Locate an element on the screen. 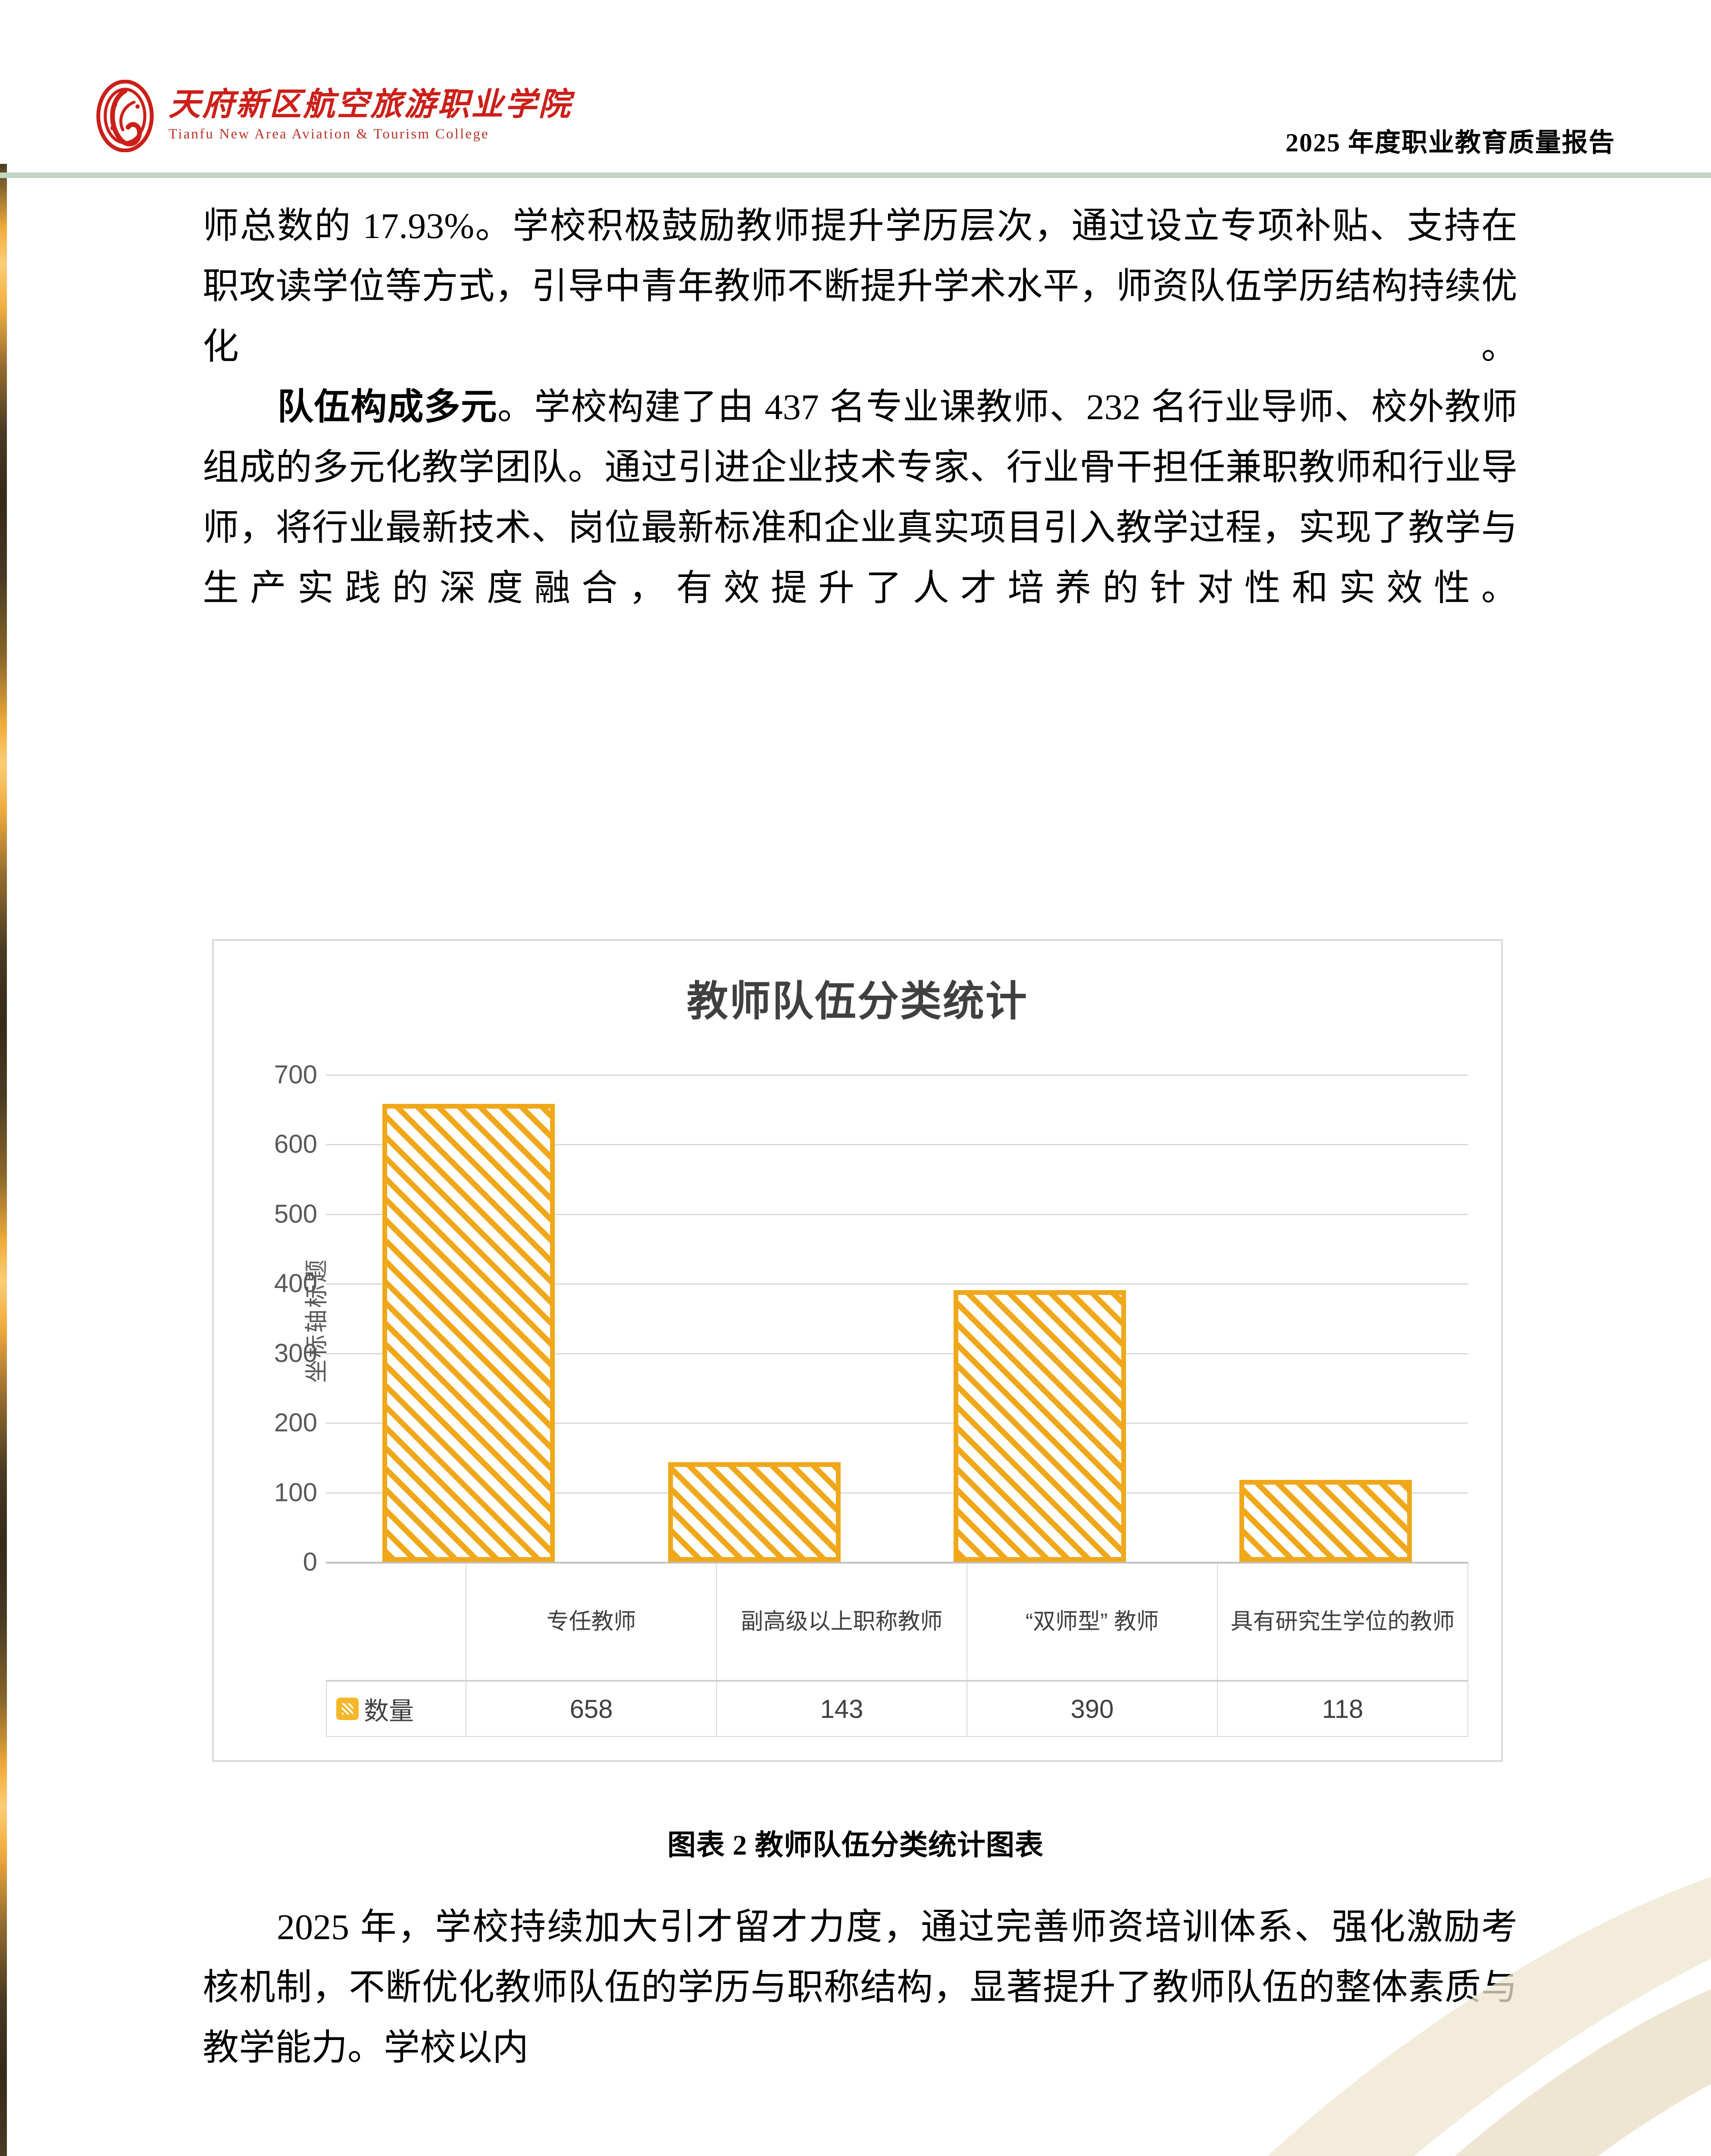 The width and height of the screenshot is (1711, 2156). bar-yanjiusheng-xuewei is located at coordinates (1325, 1520).